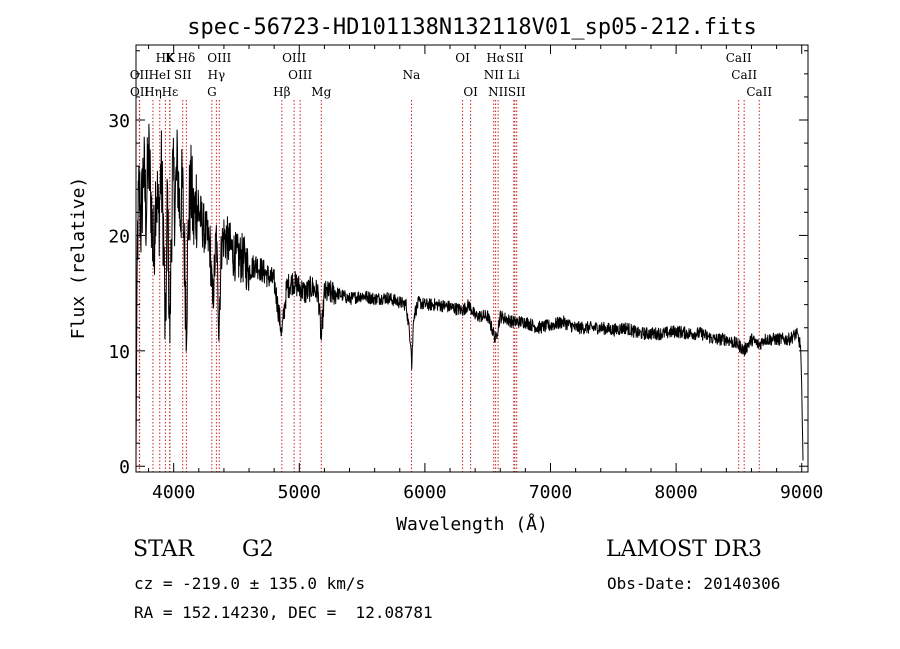  Describe the element at coordinates (684, 549) in the screenshot. I see `survey-name: LAMOST DR3` at that location.